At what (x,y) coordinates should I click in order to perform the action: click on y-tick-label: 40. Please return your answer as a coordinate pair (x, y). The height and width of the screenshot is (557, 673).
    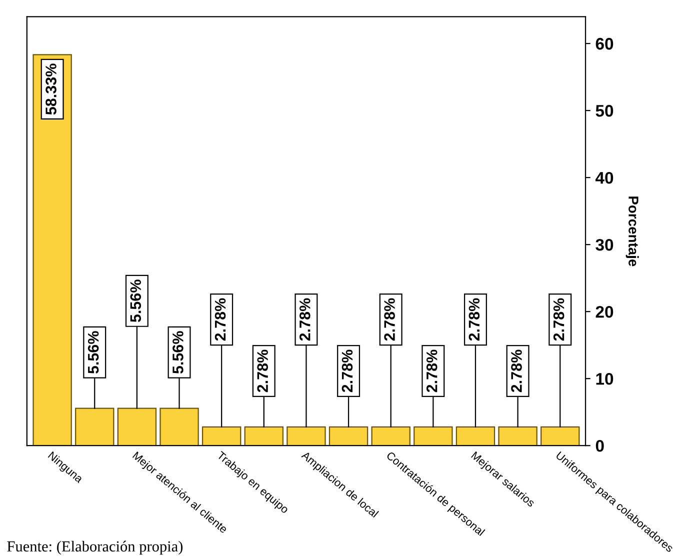
    Looking at the image, I should click on (604, 178).